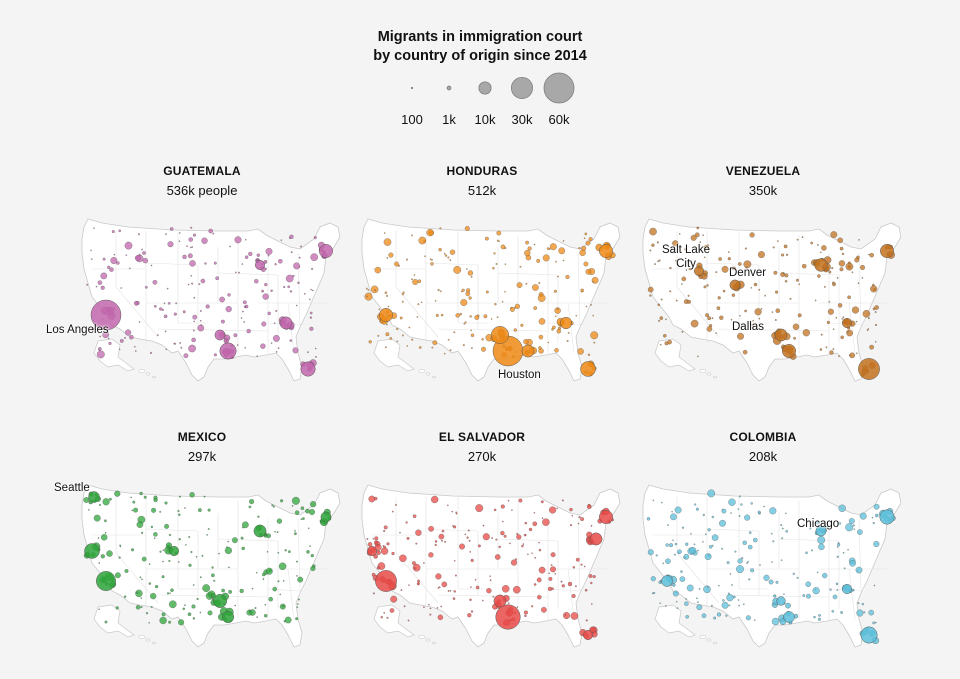 The image size is (960, 679). What do you see at coordinates (559, 88) in the screenshot?
I see `legend-circle` at bounding box center [559, 88].